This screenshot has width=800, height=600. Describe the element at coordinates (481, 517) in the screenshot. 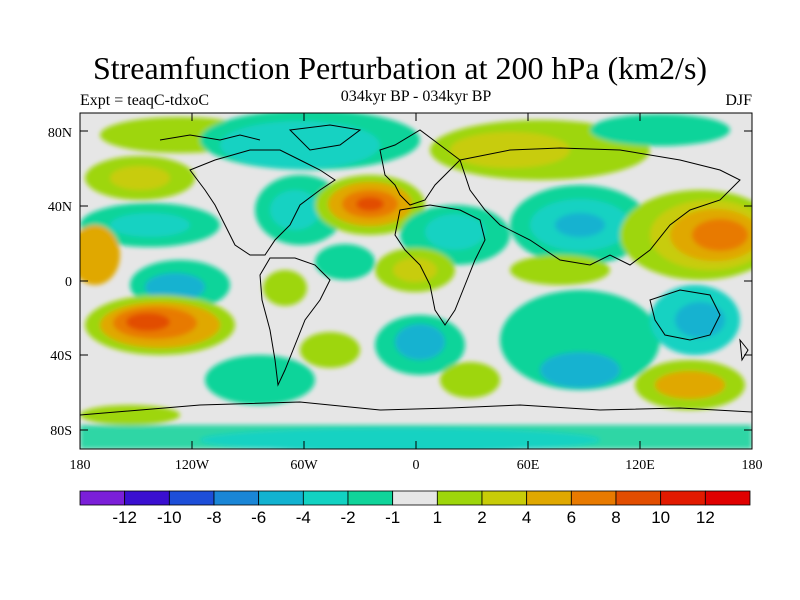

I see `colorbar-label: 2` at that location.